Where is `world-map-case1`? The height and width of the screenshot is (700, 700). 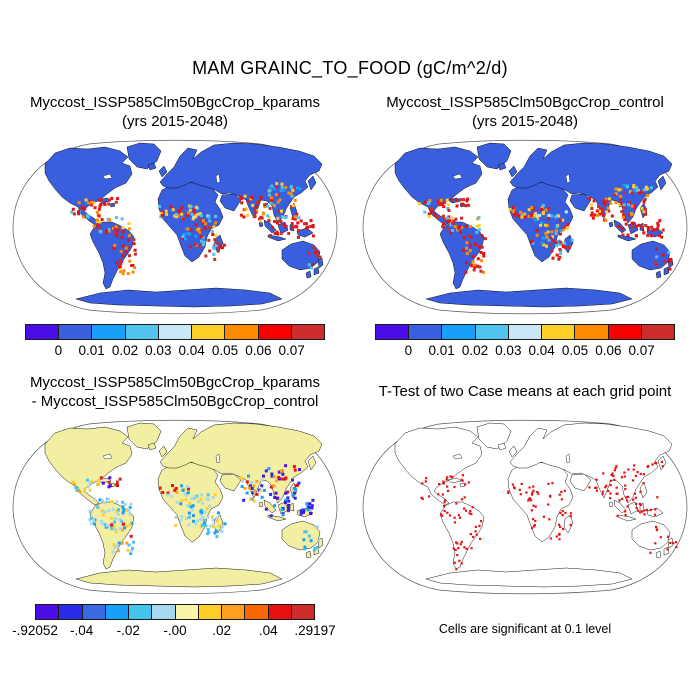 world-map-case1 is located at coordinates (175, 227).